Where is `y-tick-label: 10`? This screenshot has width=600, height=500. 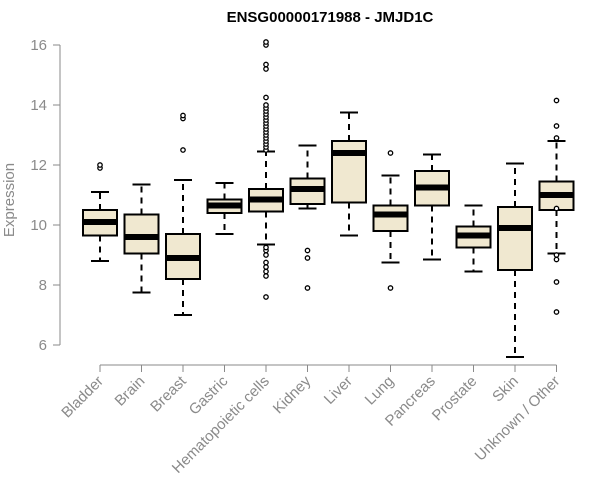 y-tick-label: 10 is located at coordinates (38, 225).